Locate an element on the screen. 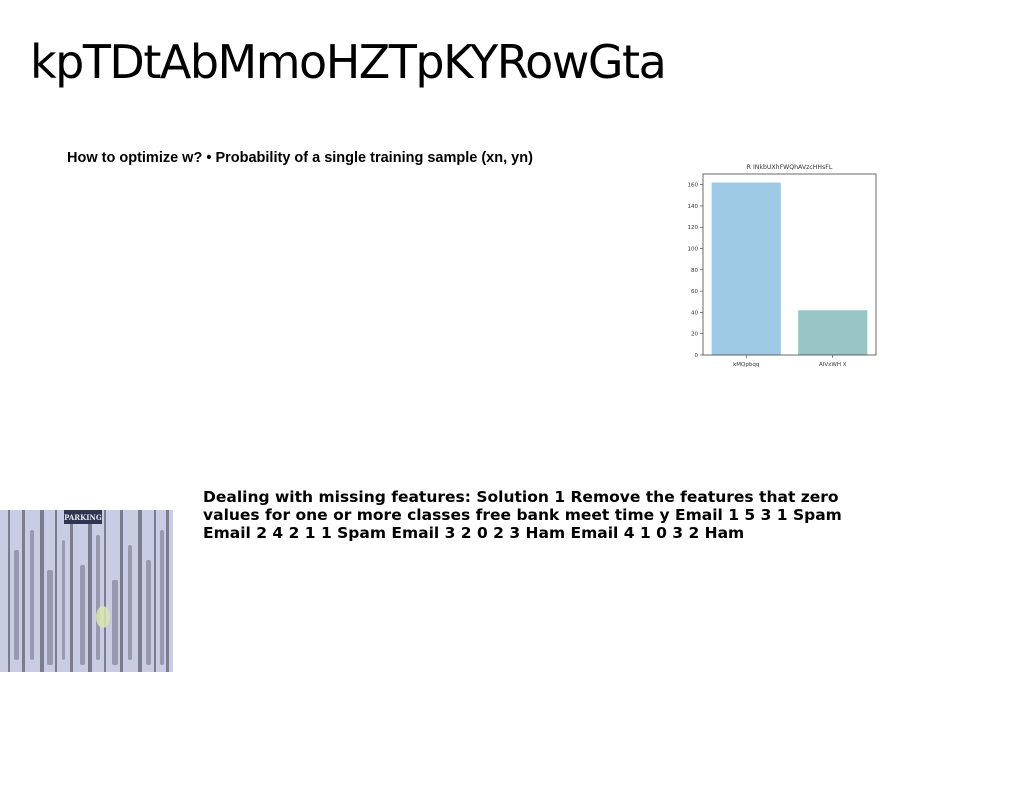 This screenshot has width=1024, height=788. chart-frame is located at coordinates (789, 264).